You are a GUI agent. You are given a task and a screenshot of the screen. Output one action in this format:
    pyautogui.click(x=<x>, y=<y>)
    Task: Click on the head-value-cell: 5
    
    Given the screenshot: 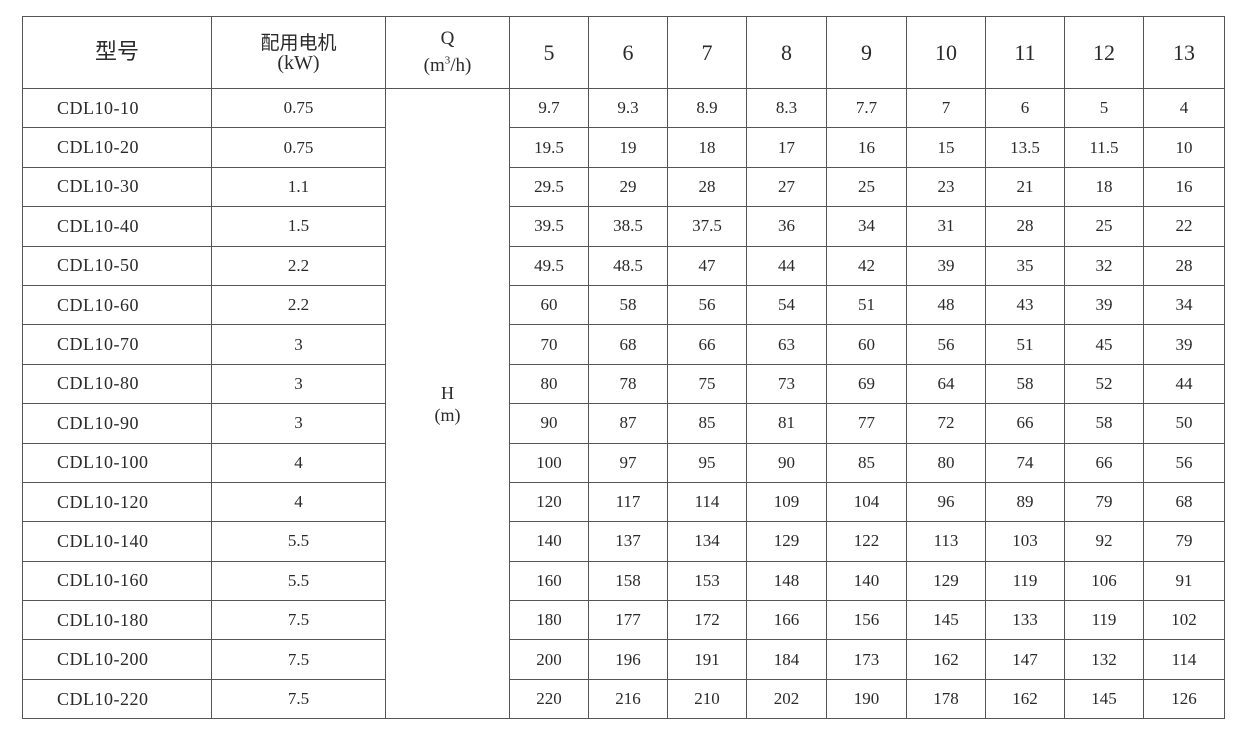 What is the action you would take?
    pyautogui.click(x=1104, y=108)
    